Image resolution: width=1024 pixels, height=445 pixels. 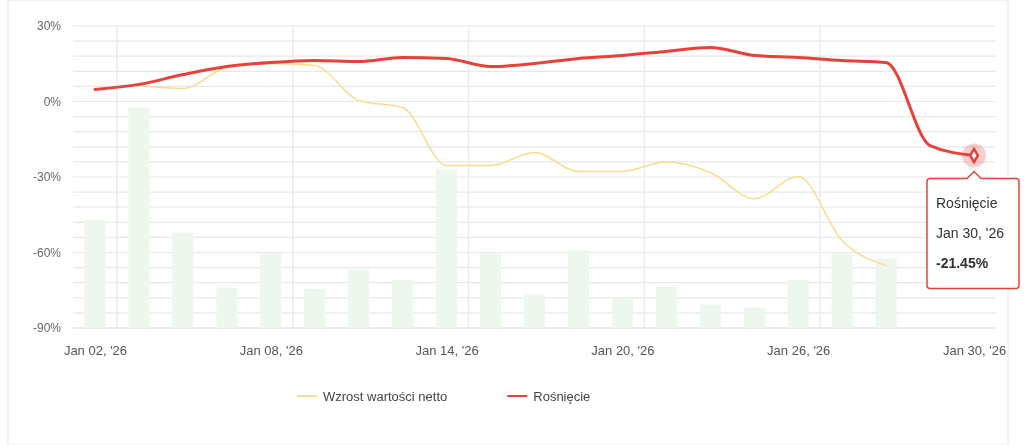 I want to click on y-tick-label: 0%, so click(x=52, y=101).